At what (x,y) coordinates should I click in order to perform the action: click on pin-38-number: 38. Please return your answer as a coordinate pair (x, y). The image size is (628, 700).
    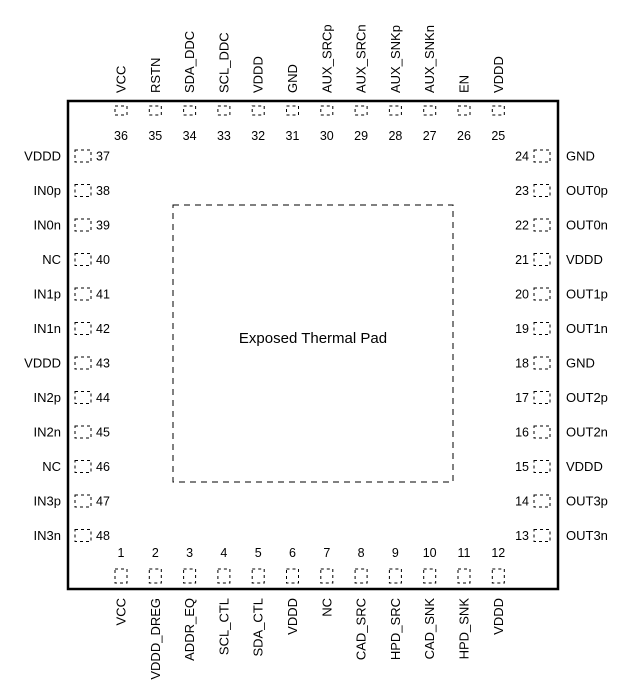
    Looking at the image, I should click on (103, 191).